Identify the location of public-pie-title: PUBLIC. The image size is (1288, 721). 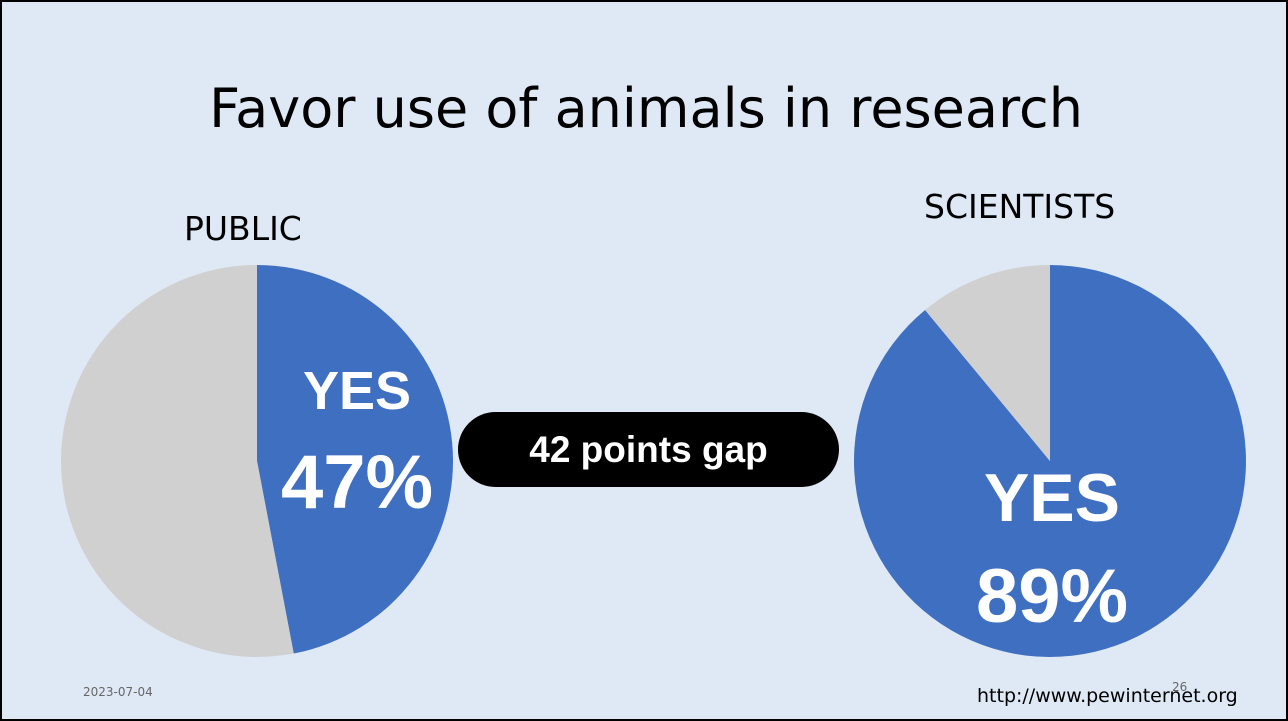
(243, 228).